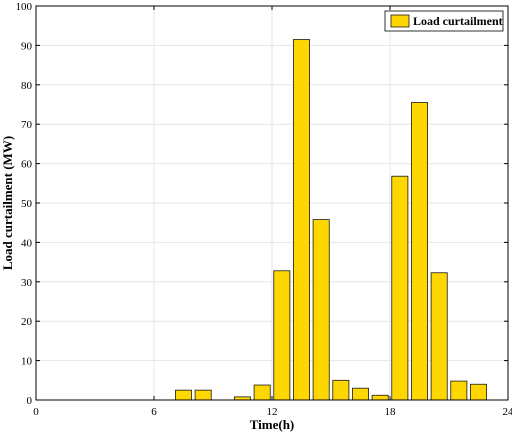 The width and height of the screenshot is (512, 434). I want to click on y-tick-label: 90, so click(27, 46).